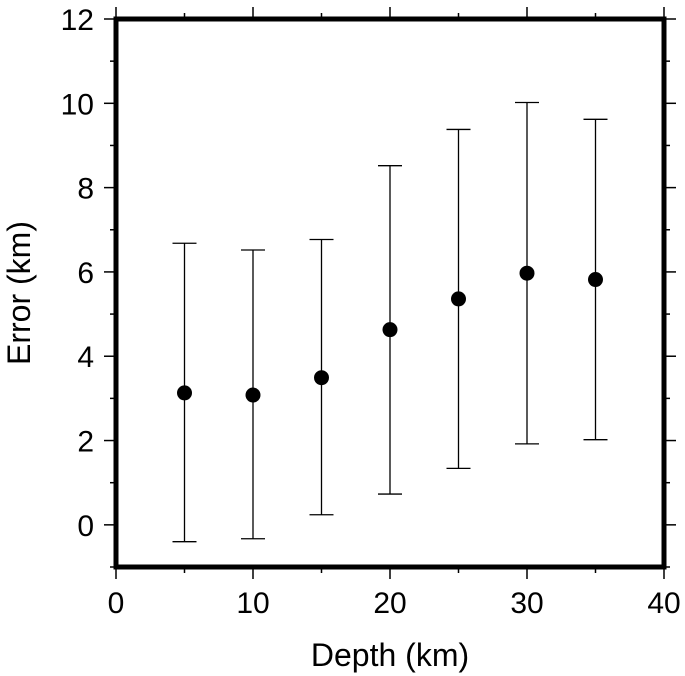  I want to click on y-tick-label: 10, so click(77, 104).